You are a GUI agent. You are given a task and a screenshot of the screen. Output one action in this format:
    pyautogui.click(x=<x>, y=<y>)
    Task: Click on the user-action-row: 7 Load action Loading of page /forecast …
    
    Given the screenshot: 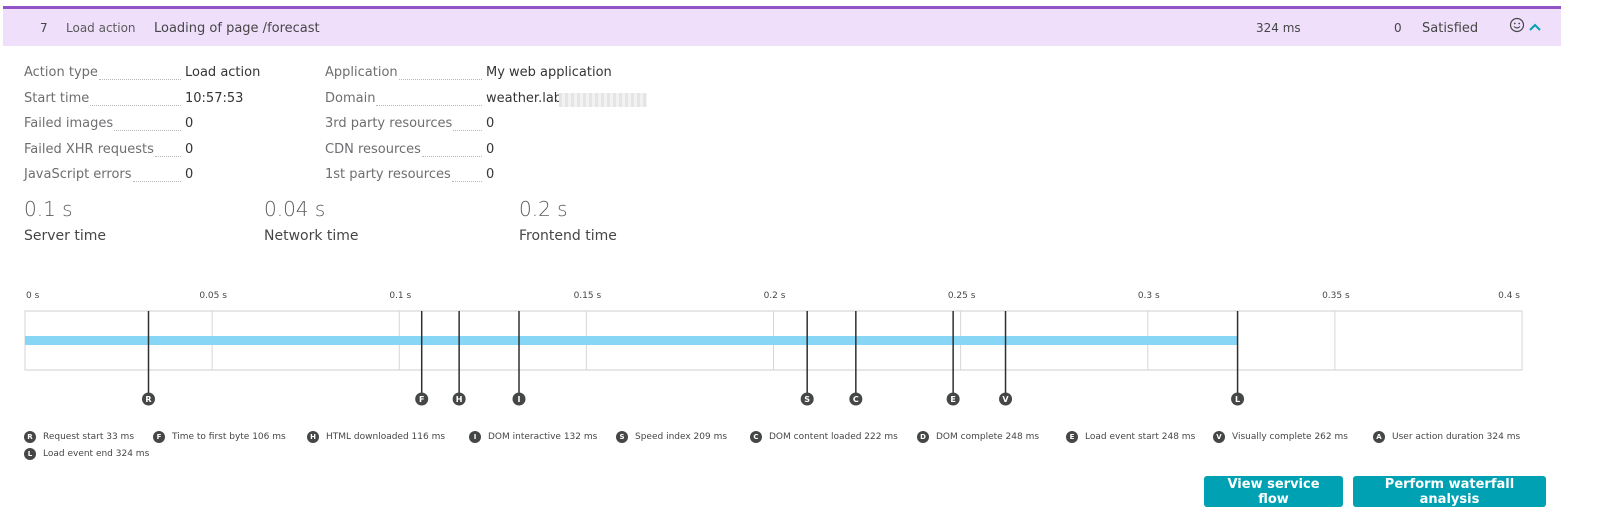 What is the action you would take?
    pyautogui.click(x=782, y=26)
    